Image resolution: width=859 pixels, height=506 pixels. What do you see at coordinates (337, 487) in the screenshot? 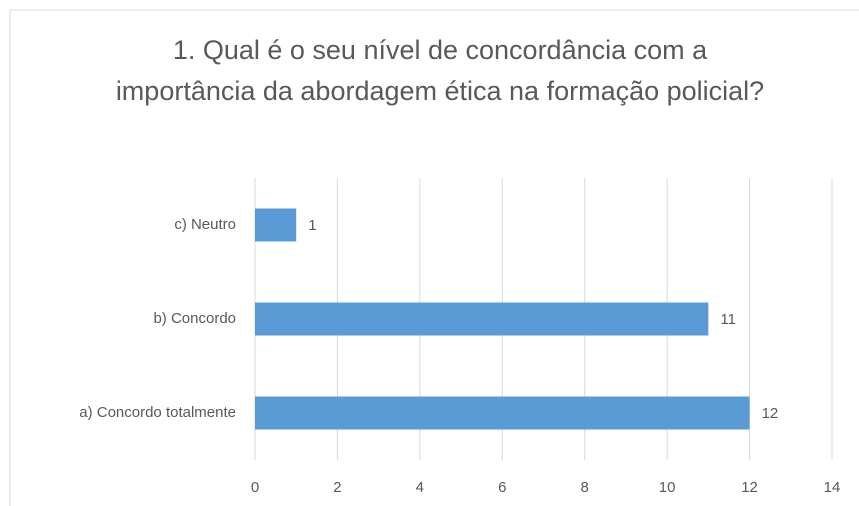
I see `x-tick-label: 2` at bounding box center [337, 487].